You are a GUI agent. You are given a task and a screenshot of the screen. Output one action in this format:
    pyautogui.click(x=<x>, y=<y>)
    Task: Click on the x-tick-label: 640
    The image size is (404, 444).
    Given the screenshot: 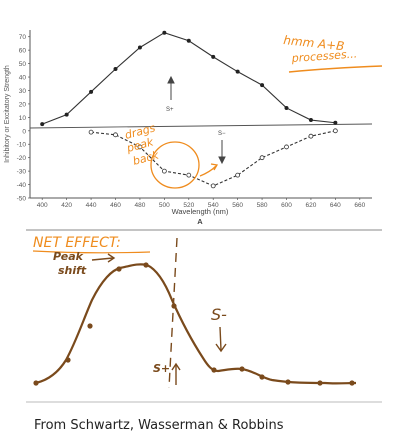 What is the action you would take?
    pyautogui.click(x=335, y=205)
    